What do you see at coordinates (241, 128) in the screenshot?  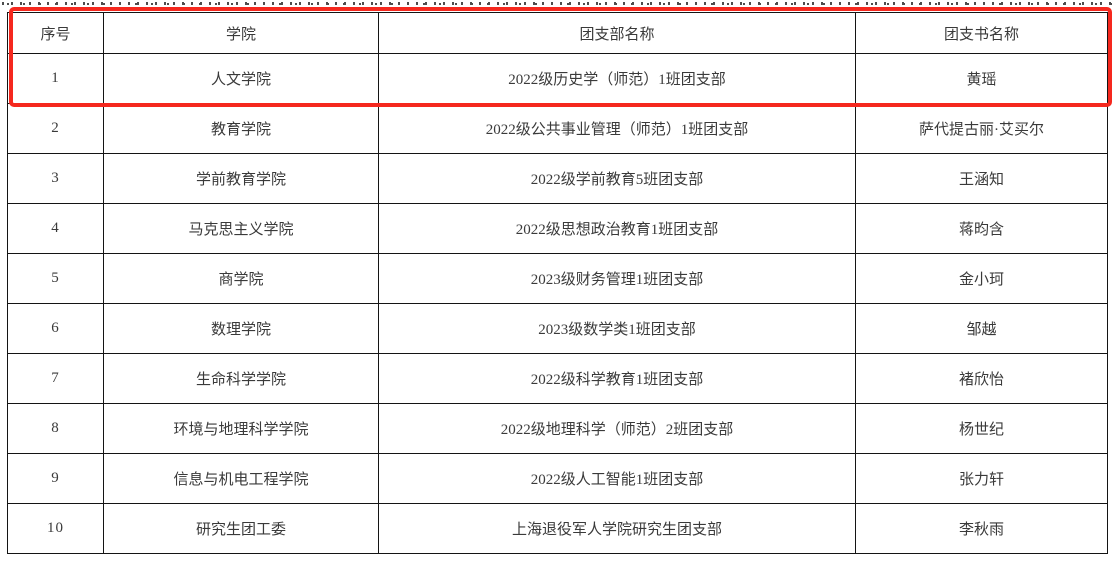 I see `table-cell: 教育学院` at bounding box center [241, 128].